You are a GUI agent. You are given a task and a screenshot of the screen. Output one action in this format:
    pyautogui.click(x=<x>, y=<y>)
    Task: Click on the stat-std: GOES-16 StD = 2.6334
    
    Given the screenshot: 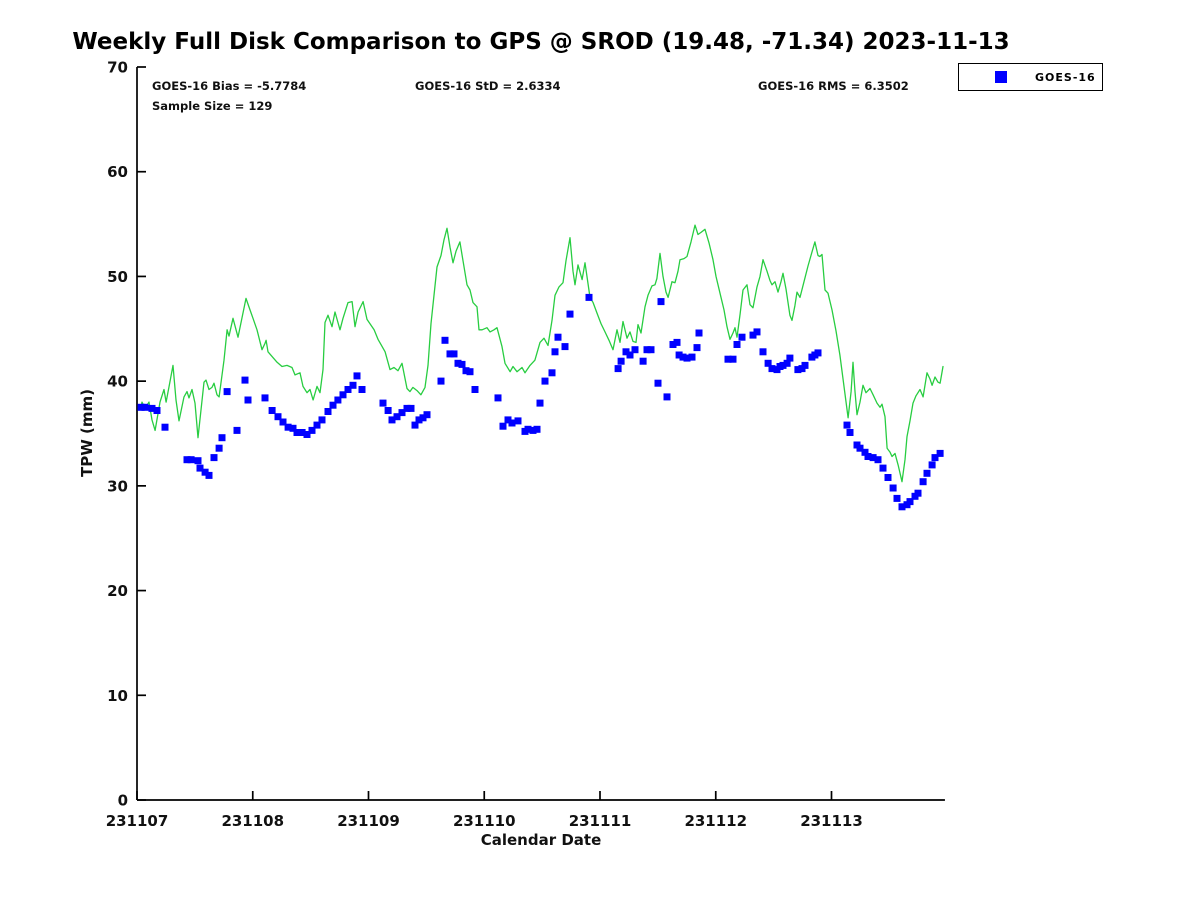 What is the action you would take?
    pyautogui.click(x=488, y=86)
    